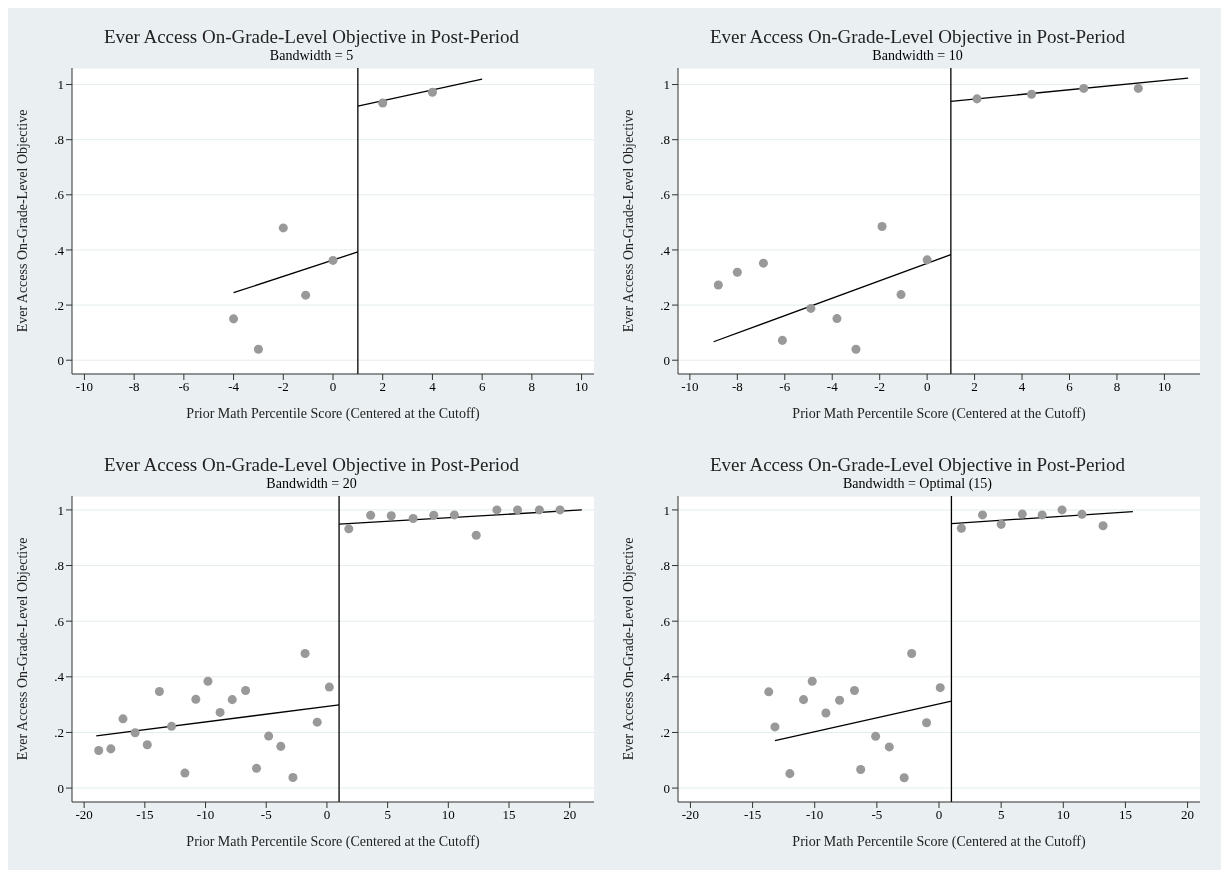 The image size is (1229, 880). Describe the element at coordinates (917, 56) in the screenshot. I see `chart-subtitle: Bandwidth = 10` at that location.